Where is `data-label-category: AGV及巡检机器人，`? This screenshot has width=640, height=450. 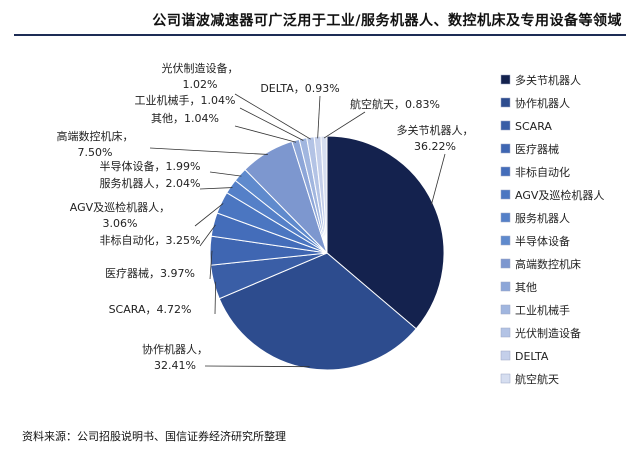 data-label-category: AGV及巡检机器人， is located at coordinates (120, 207).